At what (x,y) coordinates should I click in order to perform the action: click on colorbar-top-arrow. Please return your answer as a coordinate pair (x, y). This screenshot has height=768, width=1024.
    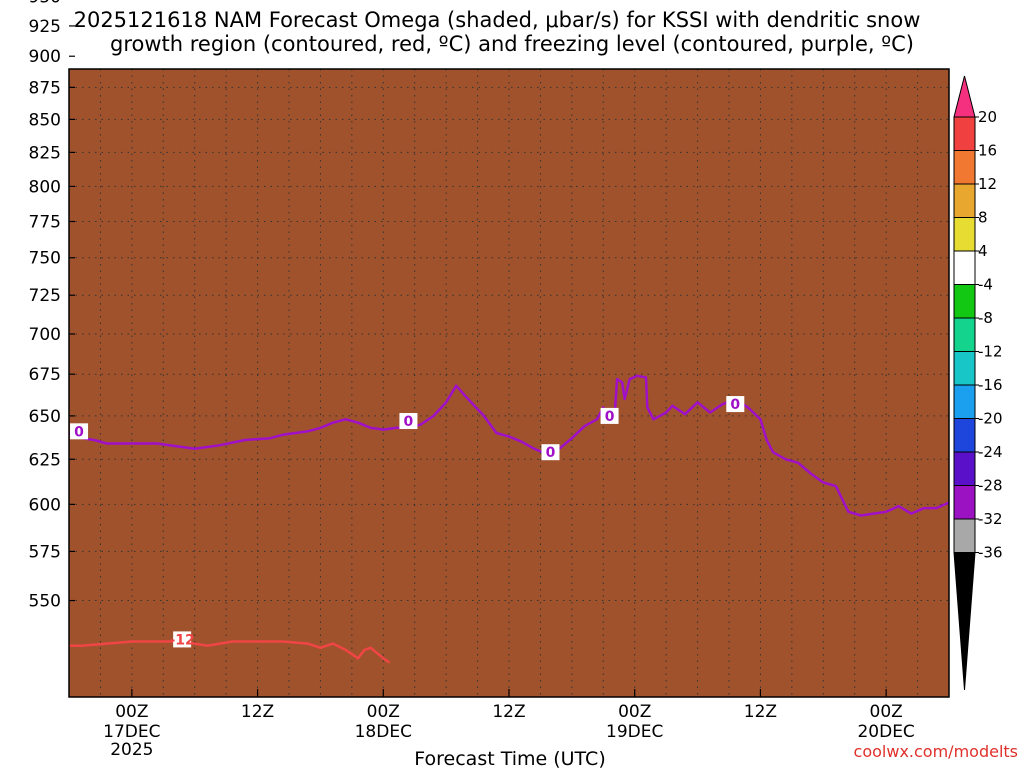
    Looking at the image, I should click on (964, 96).